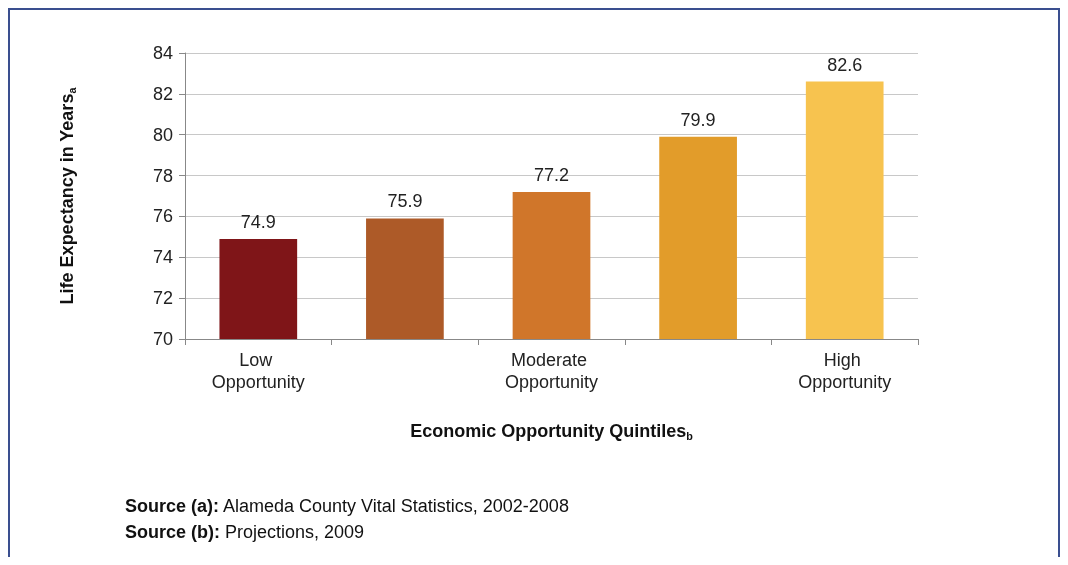 Image resolution: width=1068 pixels, height=565 pixels. I want to click on y-tick-label: 82, so click(162, 93).